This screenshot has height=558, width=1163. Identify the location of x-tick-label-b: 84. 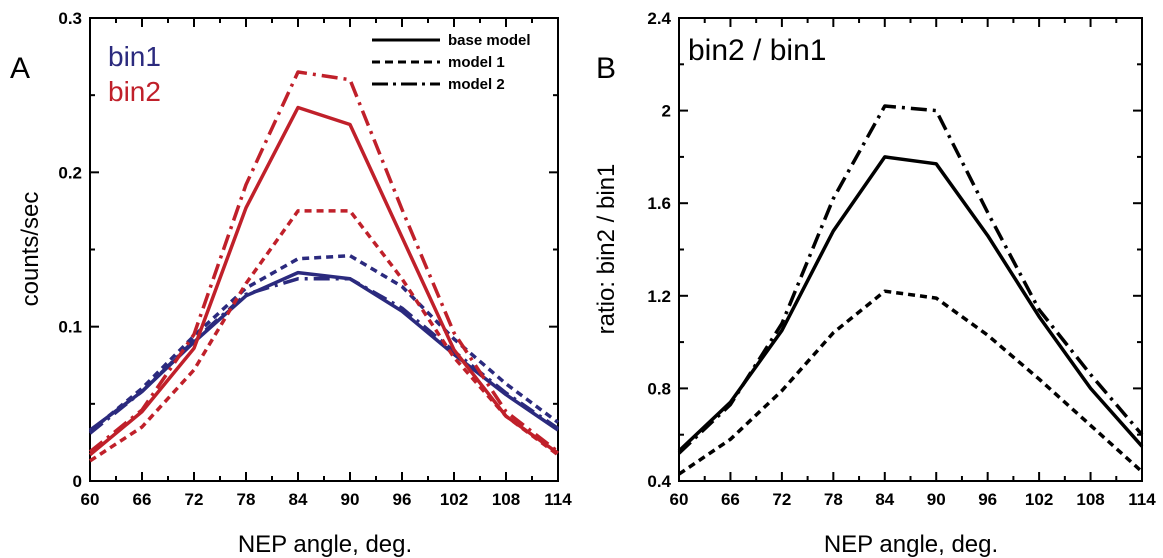
(884, 499).